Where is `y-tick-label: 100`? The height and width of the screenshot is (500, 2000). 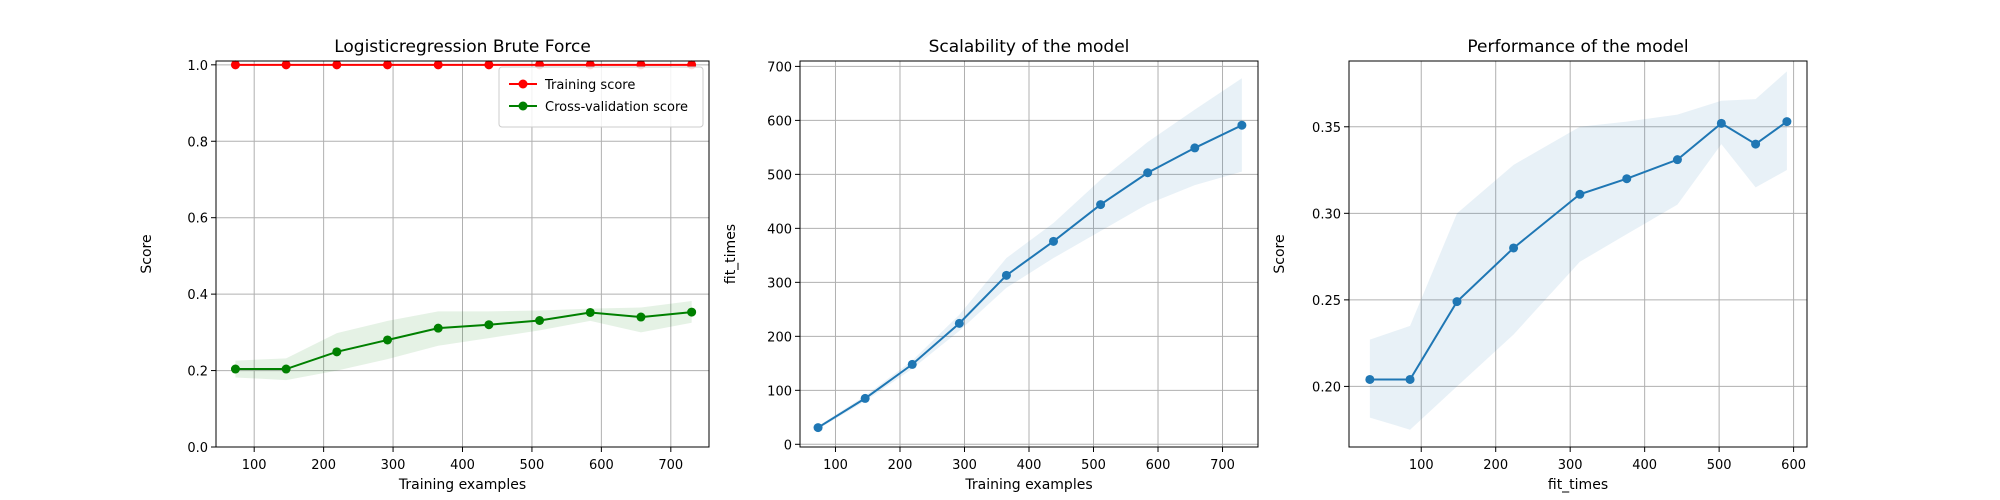 y-tick-label: 100 is located at coordinates (779, 391).